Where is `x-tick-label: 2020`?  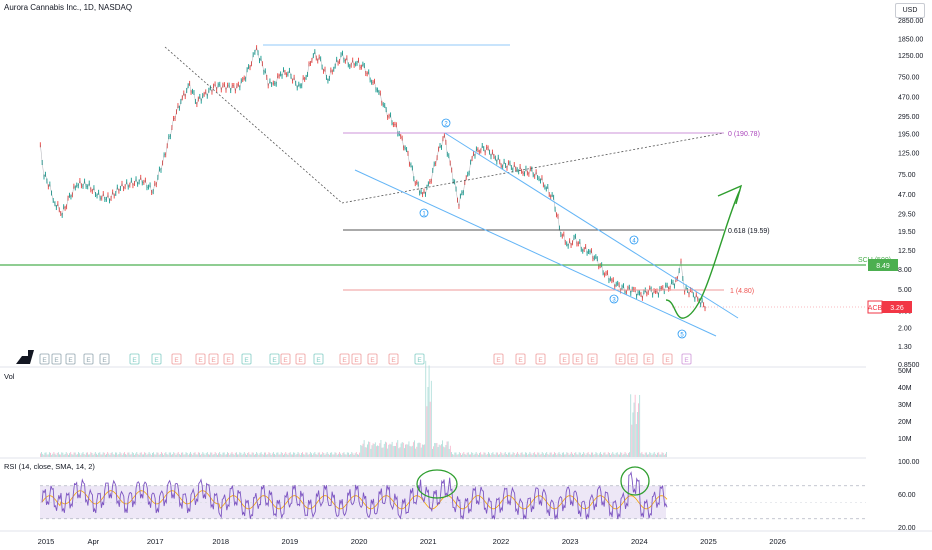 x-tick-label: 2020 is located at coordinates (359, 541).